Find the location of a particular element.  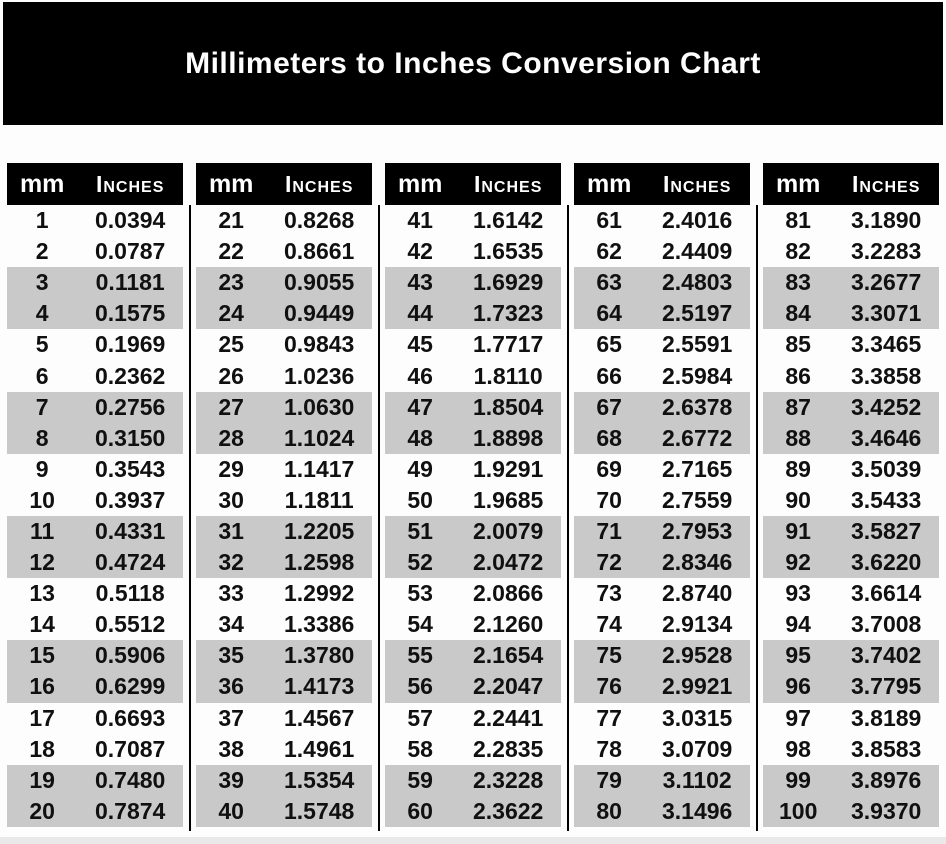

mm-value: 31 is located at coordinates (231, 530).